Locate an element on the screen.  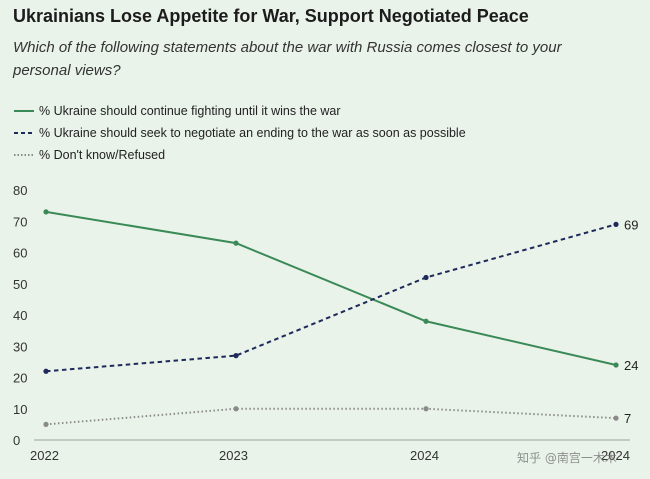
end-value-label-0: 24 is located at coordinates (631, 365).